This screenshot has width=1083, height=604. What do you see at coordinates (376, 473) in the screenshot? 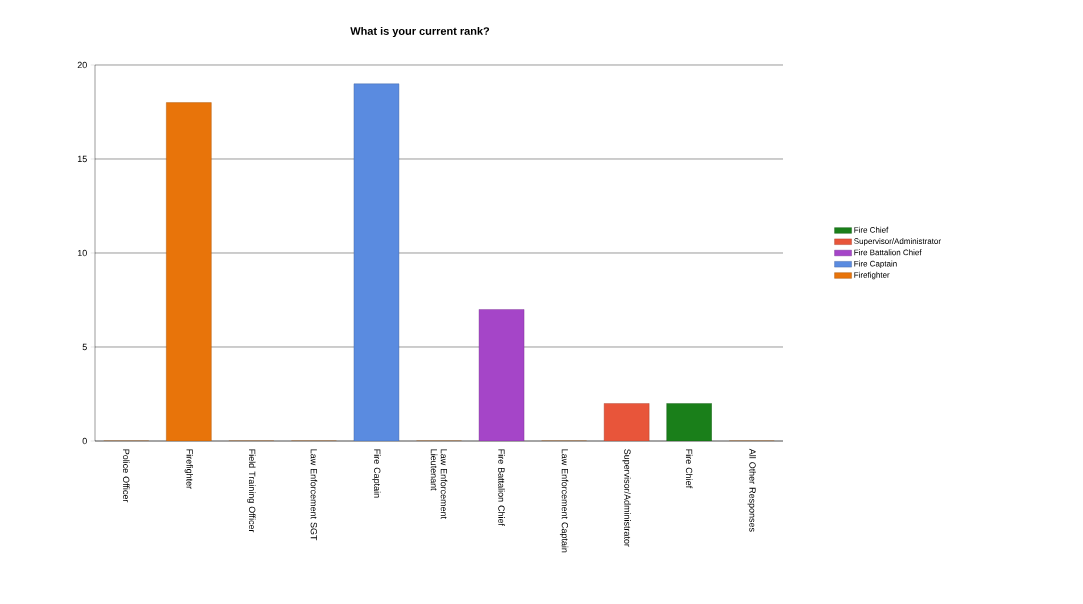
I see `x-tick-label: Fire Captain` at bounding box center [376, 473].